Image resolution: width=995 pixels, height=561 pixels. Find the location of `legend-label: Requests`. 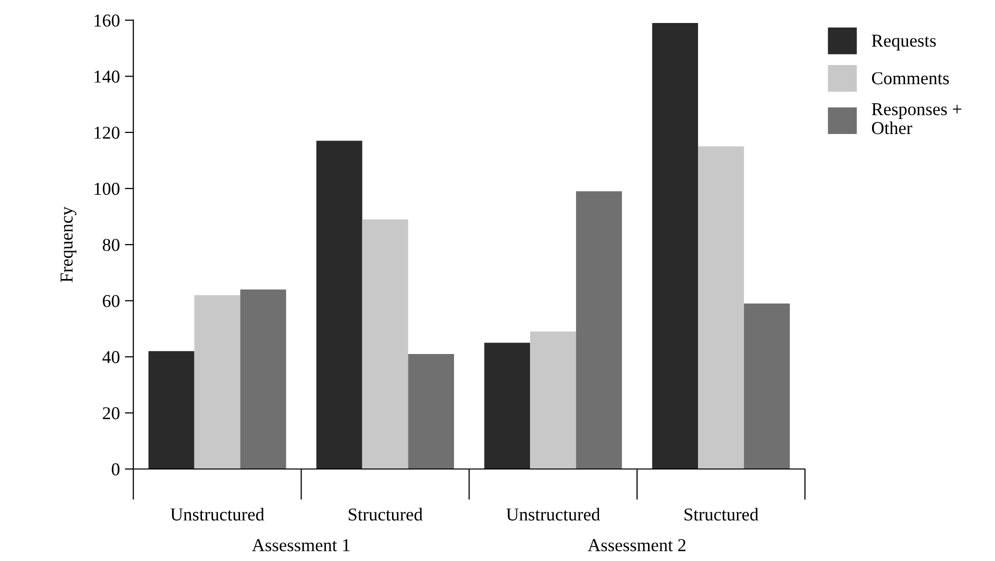

legend-label: Requests is located at coordinates (904, 42).